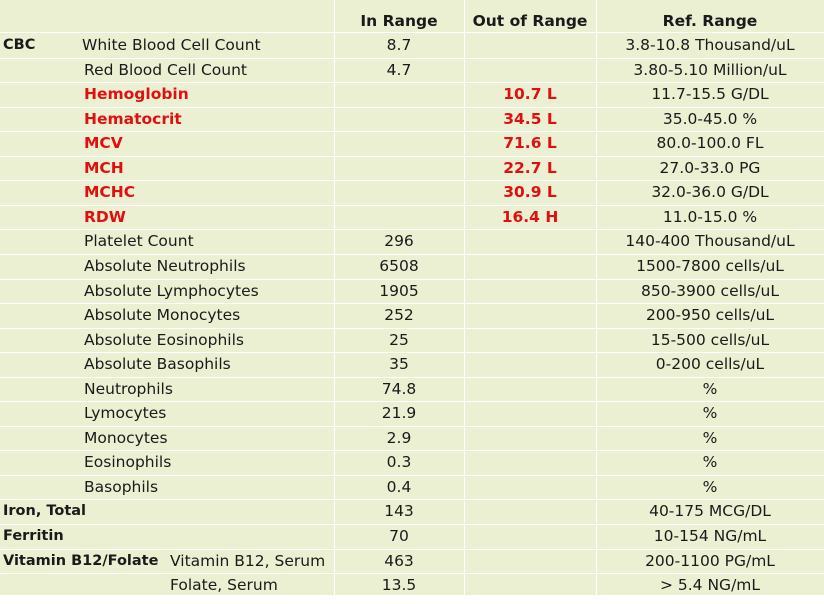 The height and width of the screenshot is (604, 824). I want to click on test-name: Monocytes, so click(126, 438).